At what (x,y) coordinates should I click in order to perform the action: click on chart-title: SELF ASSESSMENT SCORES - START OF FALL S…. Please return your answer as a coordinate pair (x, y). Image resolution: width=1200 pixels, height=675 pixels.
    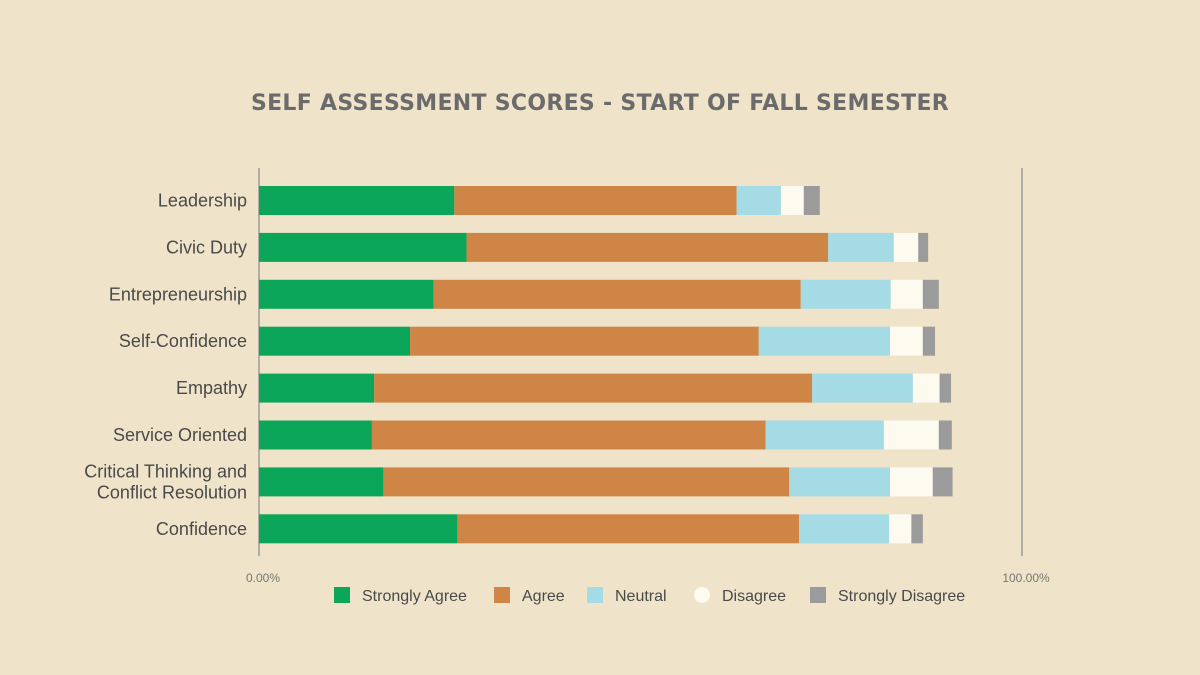
    Looking at the image, I should click on (600, 103).